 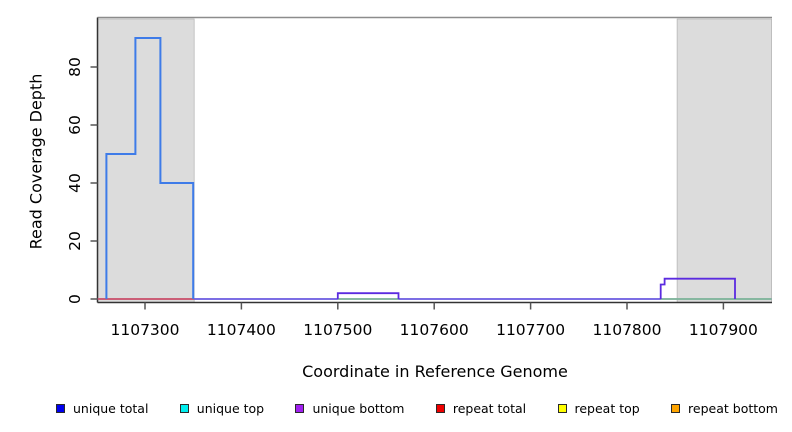 I want to click on legend-swatch-repeat-bottom, so click(x=676, y=408).